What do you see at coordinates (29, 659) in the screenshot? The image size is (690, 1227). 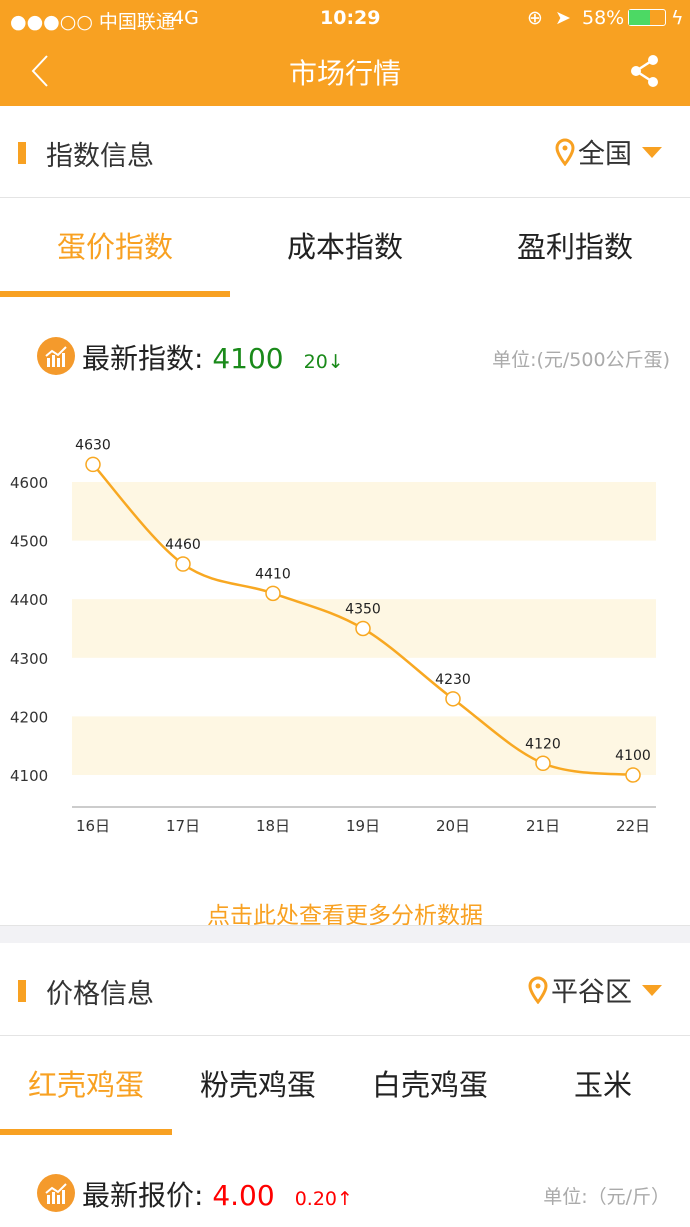 I see `y-tick-label: 4300` at bounding box center [29, 659].